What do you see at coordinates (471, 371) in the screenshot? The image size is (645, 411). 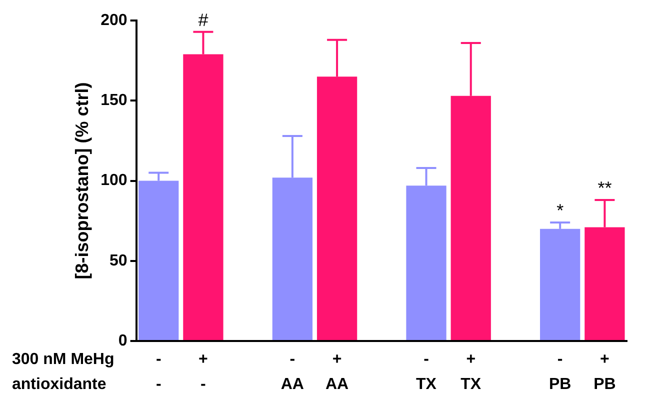 I see `x-tick-label: + TX` at bounding box center [471, 371].